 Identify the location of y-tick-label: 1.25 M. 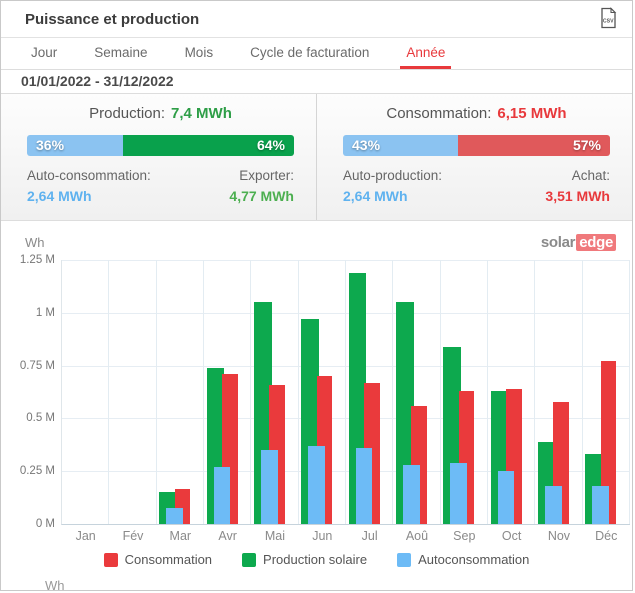
(37, 260).